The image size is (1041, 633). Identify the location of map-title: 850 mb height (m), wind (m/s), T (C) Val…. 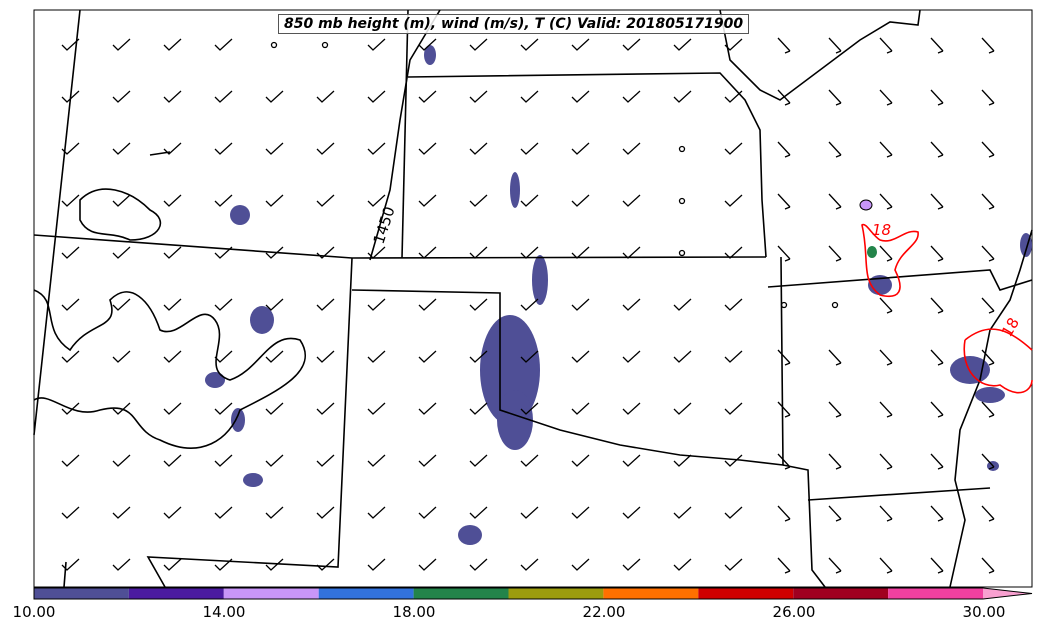
(514, 24).